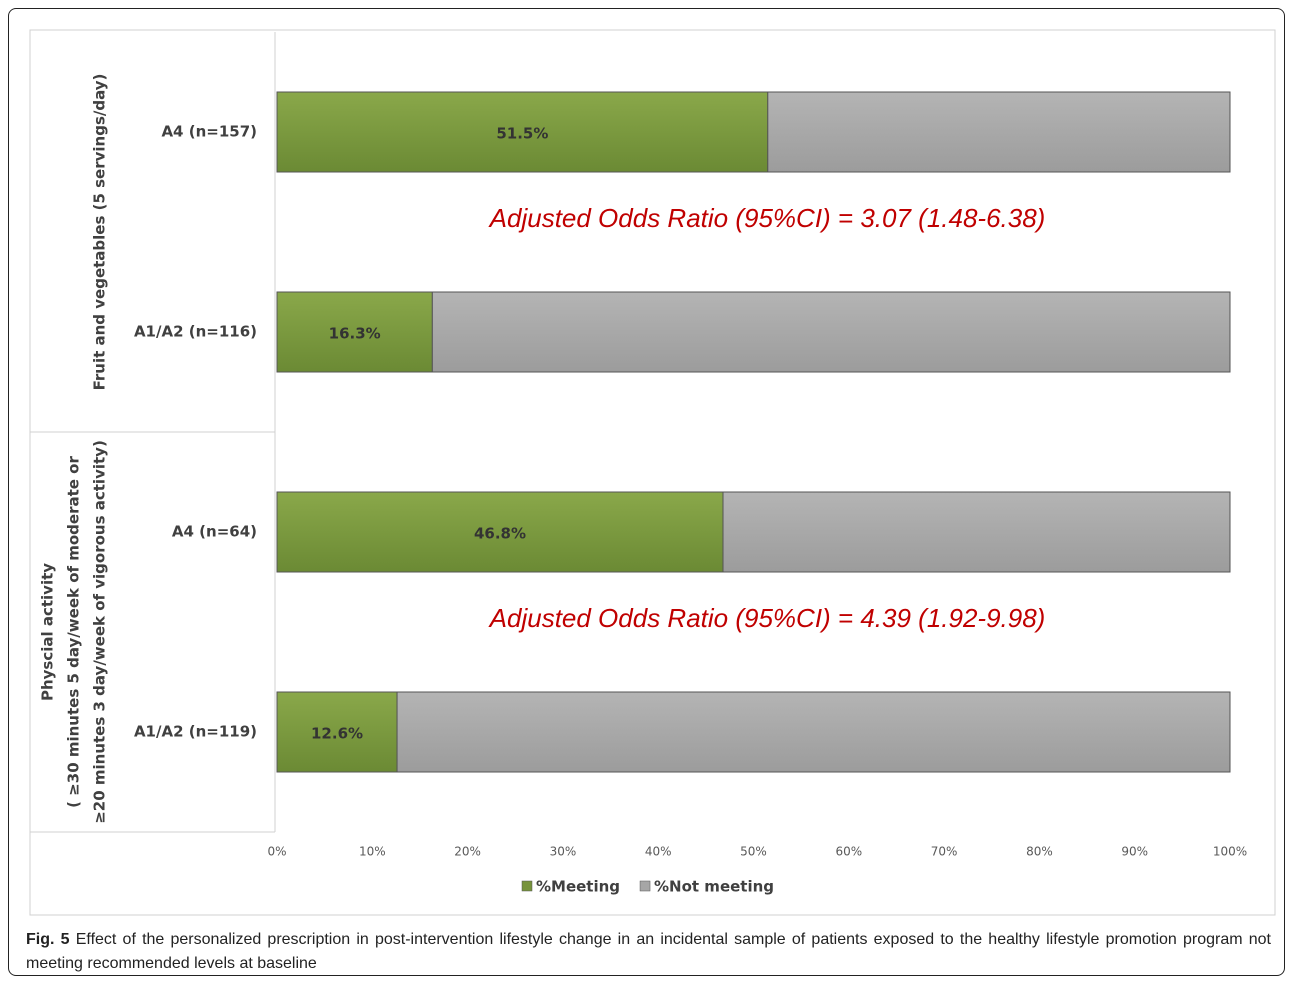 The height and width of the screenshot is (987, 1295). Describe the element at coordinates (1039, 852) in the screenshot. I see `x-tick-label: 80%` at that location.